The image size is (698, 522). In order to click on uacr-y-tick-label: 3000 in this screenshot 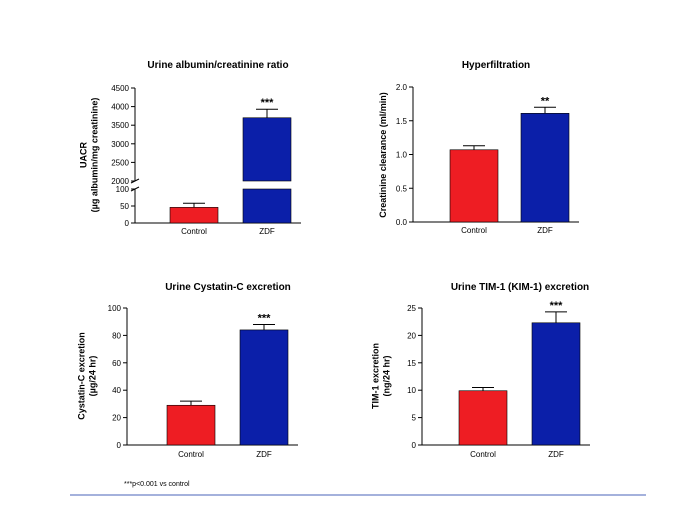, I will do `click(120, 144)`.